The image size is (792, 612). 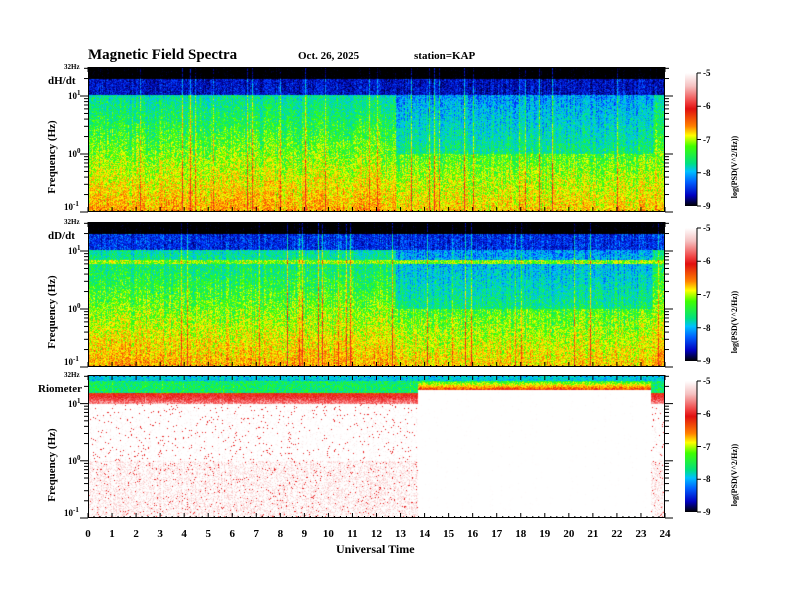 What do you see at coordinates (375, 549) in the screenshot?
I see `x-axis-label: Universal Time` at bounding box center [375, 549].